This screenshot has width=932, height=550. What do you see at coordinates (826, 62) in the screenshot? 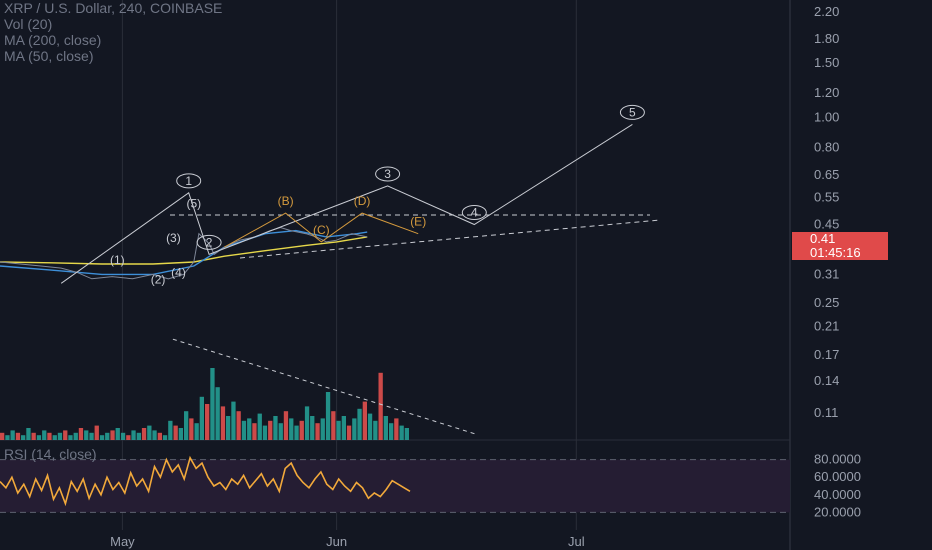
I see `price-tick-label: 1.50` at bounding box center [826, 62].